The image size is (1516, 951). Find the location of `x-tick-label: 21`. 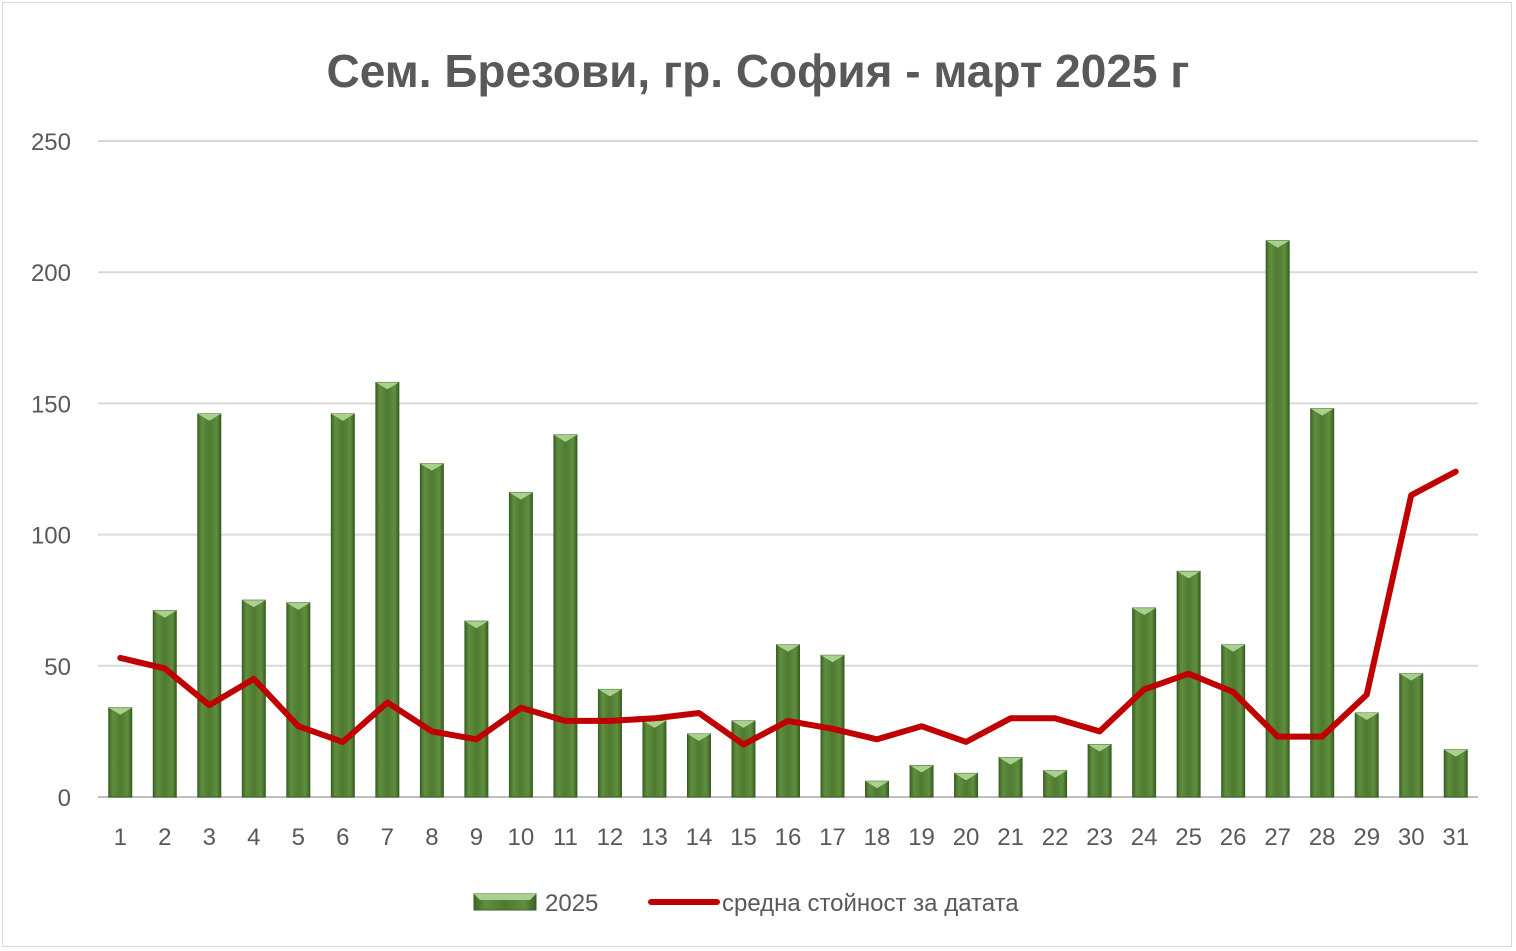

x-tick-label: 21 is located at coordinates (1010, 837).